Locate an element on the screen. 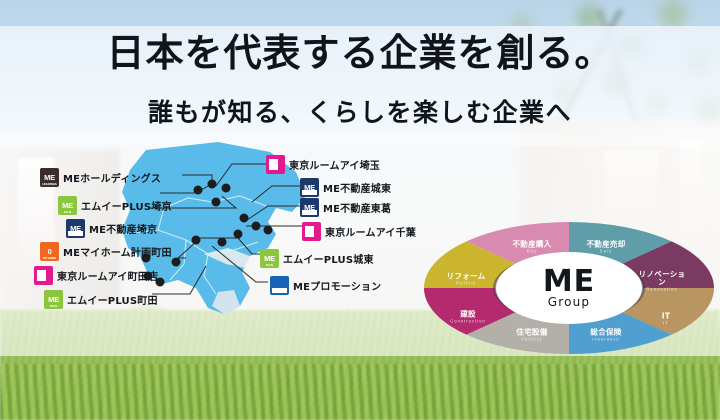  wheel-segment-it is located at coordinates (620, 332).